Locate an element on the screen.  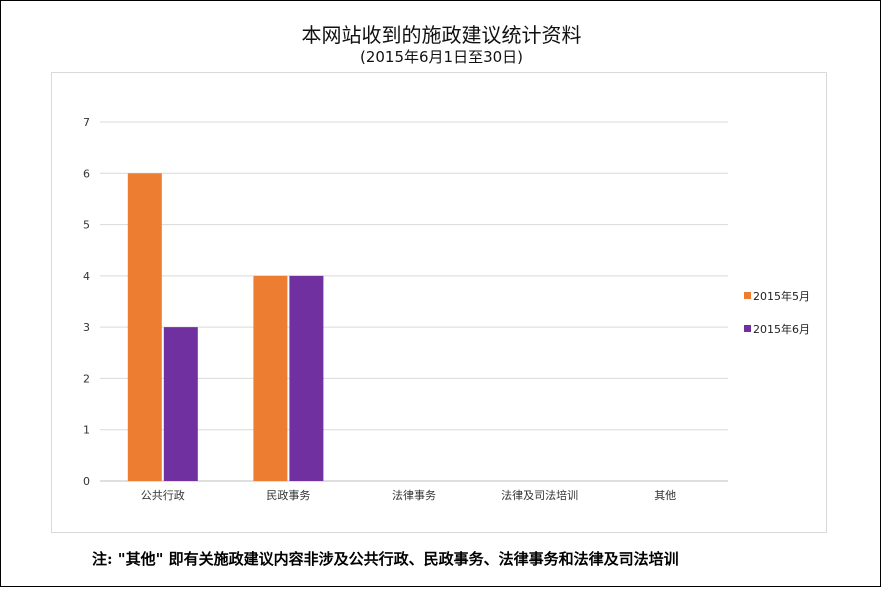
chart-title: 本网站收到的施政建议统计资料 is located at coordinates (441, 35).